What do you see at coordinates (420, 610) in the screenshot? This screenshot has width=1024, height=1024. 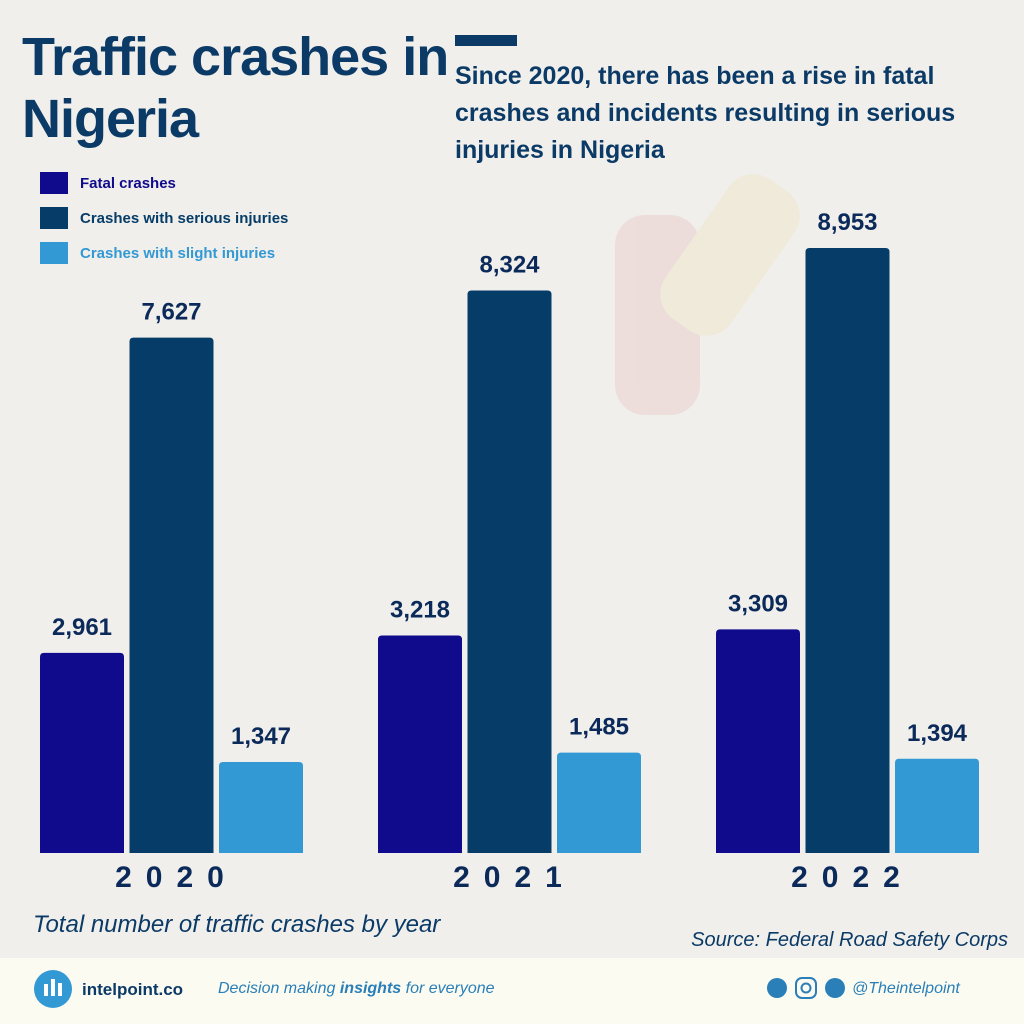 I see `value-label: 3,218` at bounding box center [420, 610].